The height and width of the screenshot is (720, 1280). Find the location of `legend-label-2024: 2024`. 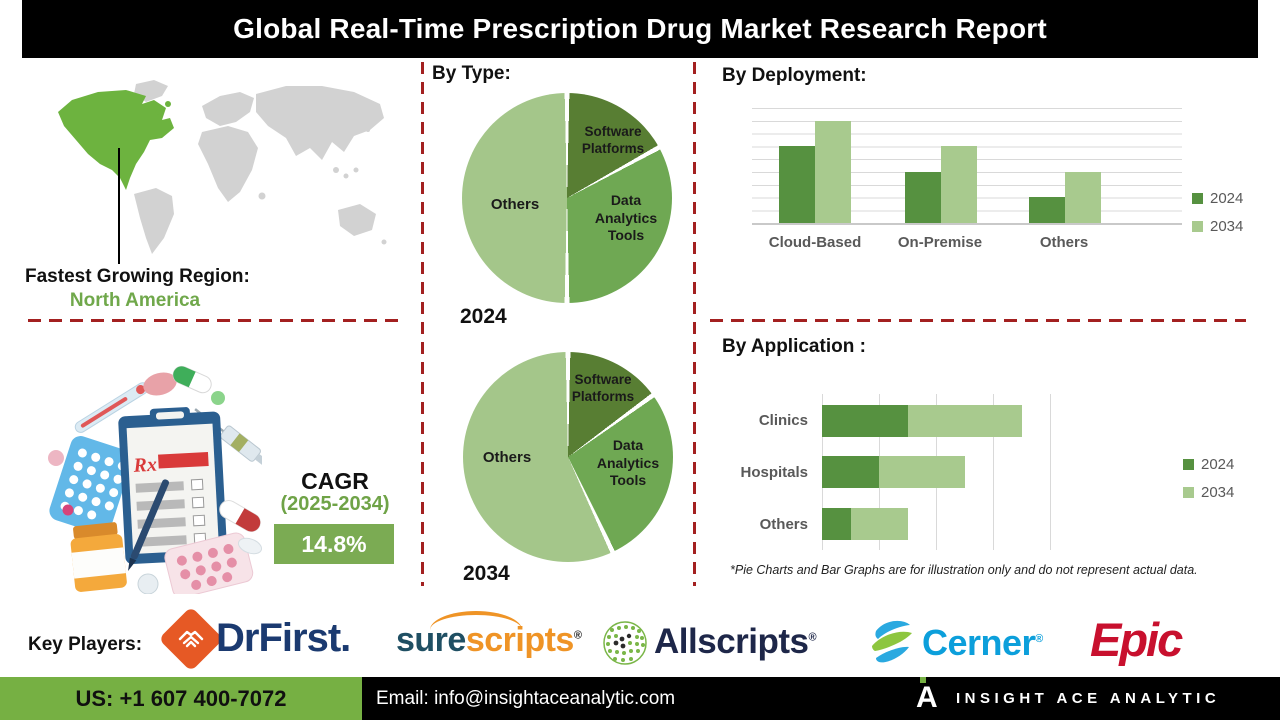

legend-label-2024: 2024 is located at coordinates (1218, 464).